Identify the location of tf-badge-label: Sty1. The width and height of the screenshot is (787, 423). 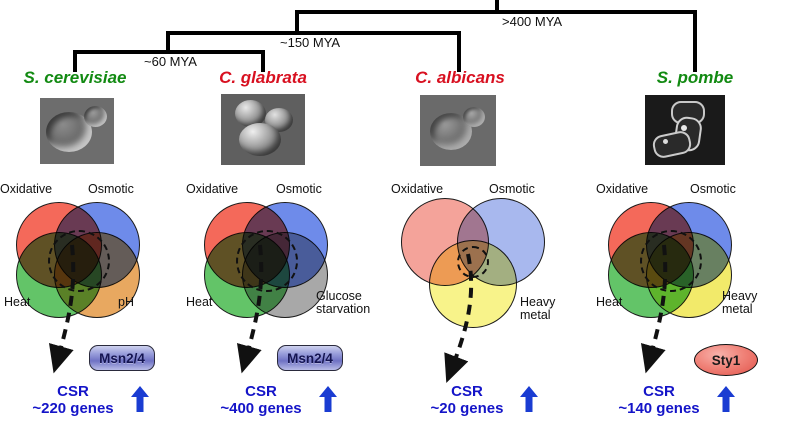
(726, 360).